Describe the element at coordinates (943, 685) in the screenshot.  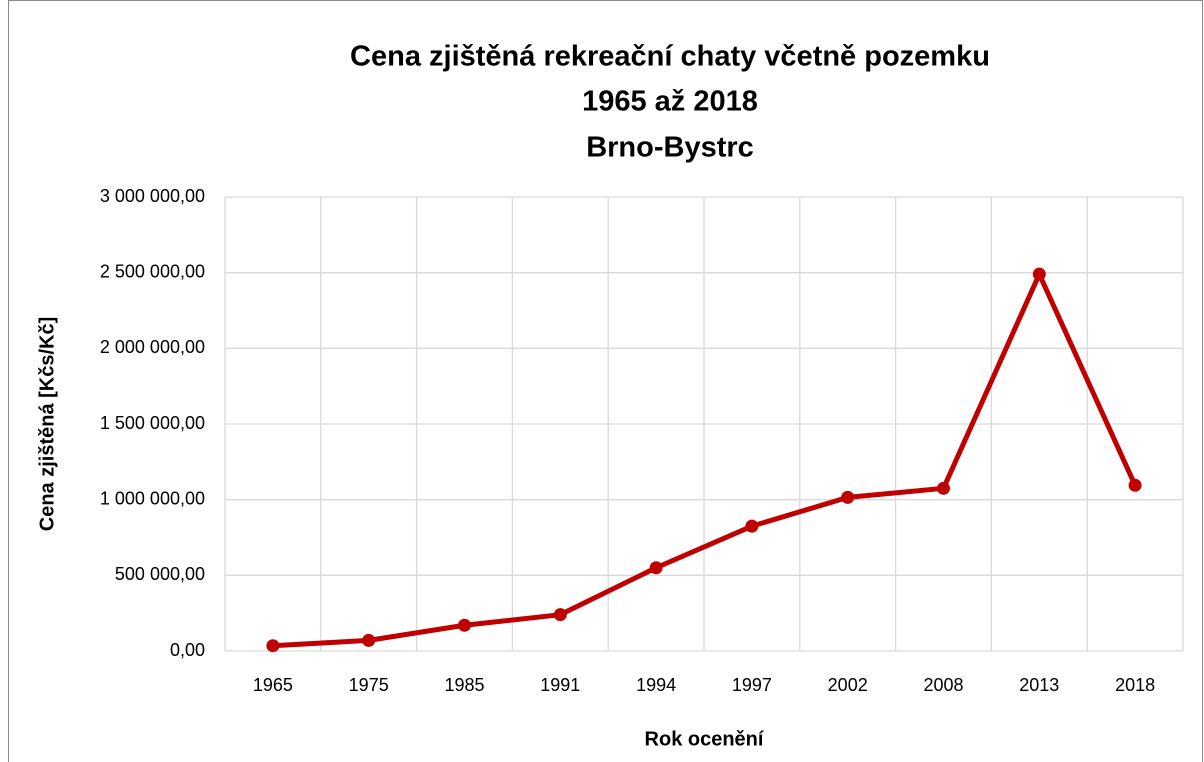
I see `x-tick-label: 2008` at that location.